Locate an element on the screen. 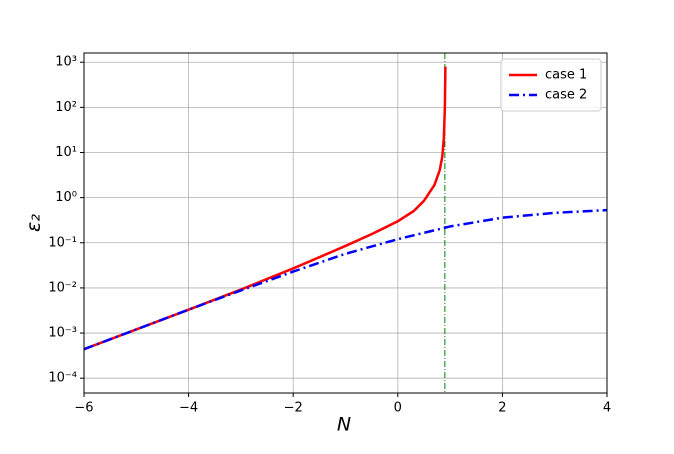 Image resolution: width=674 pixels, height=454 pixels. y-tick-label: 10² is located at coordinates (66, 107).